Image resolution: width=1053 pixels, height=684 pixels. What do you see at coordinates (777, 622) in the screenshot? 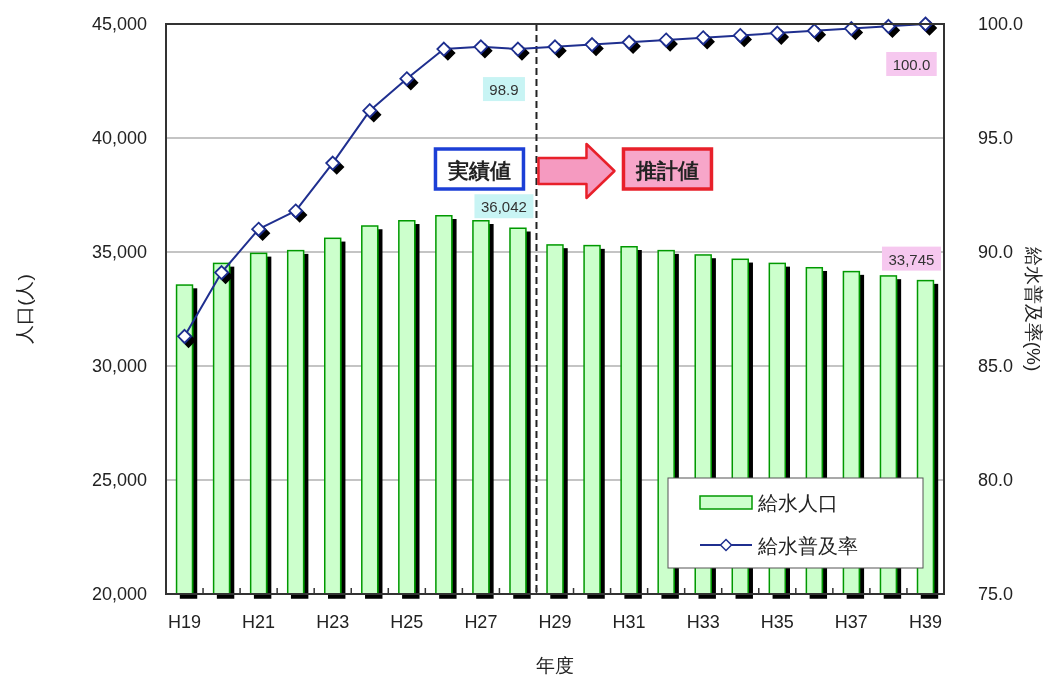
I see `x-tick-label: H35` at bounding box center [777, 622].